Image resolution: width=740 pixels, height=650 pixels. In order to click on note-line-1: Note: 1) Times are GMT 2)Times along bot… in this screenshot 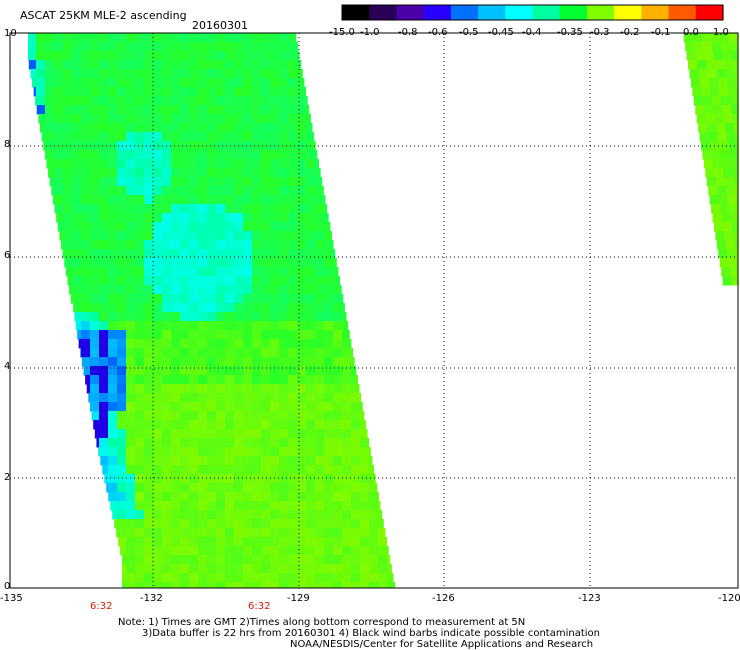, I will do `click(322, 622)`.